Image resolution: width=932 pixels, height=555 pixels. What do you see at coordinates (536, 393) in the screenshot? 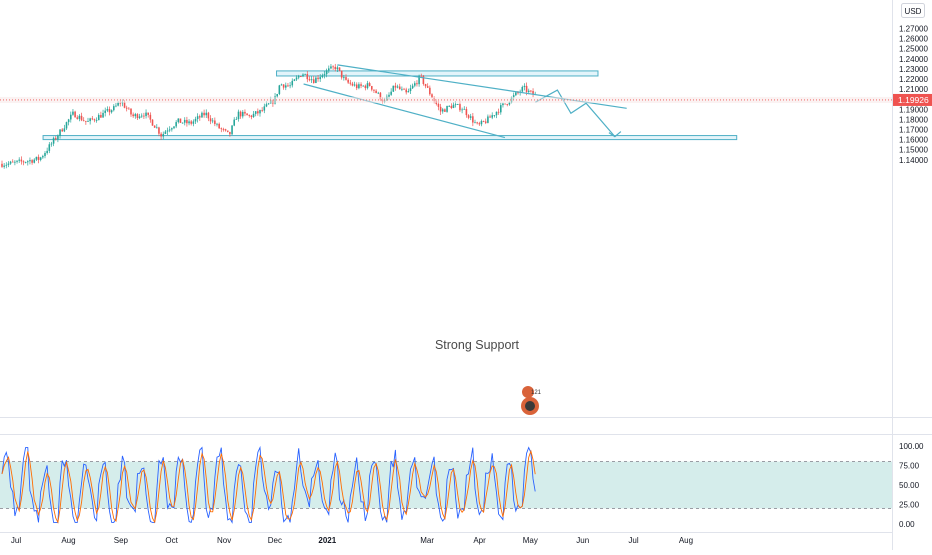
I see `logo-badge-text: 121` at bounding box center [536, 393].